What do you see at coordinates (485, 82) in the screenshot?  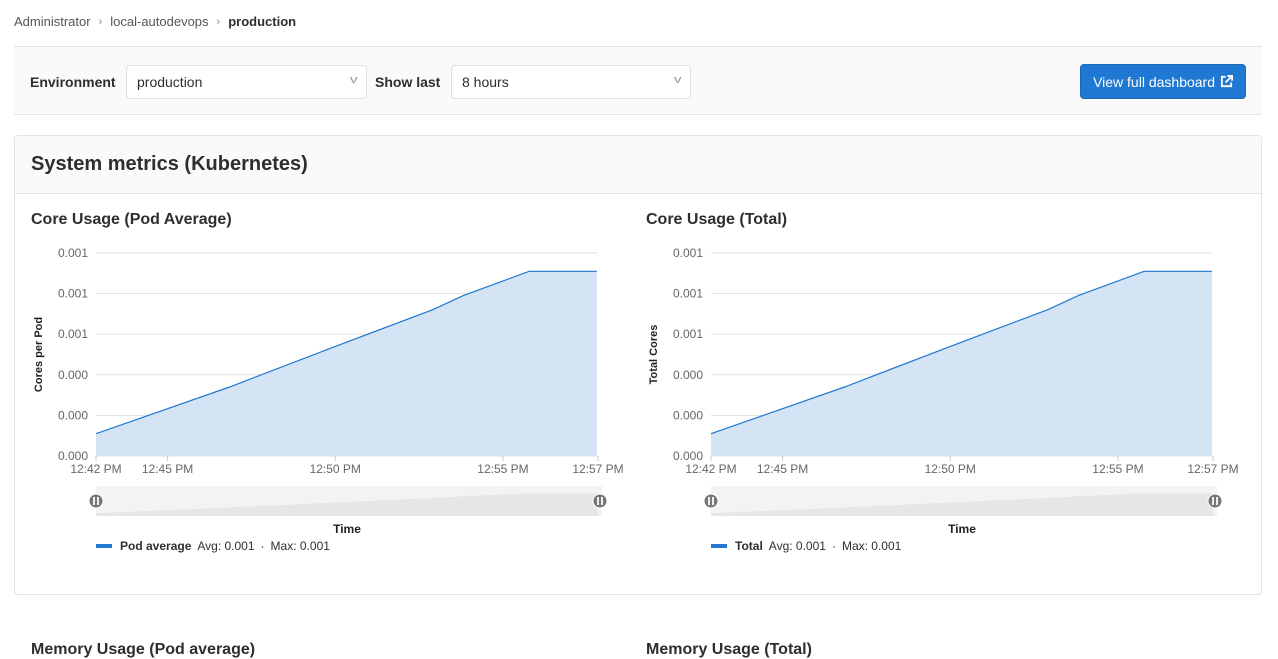 I see `time-range-value: 8 hours` at bounding box center [485, 82].